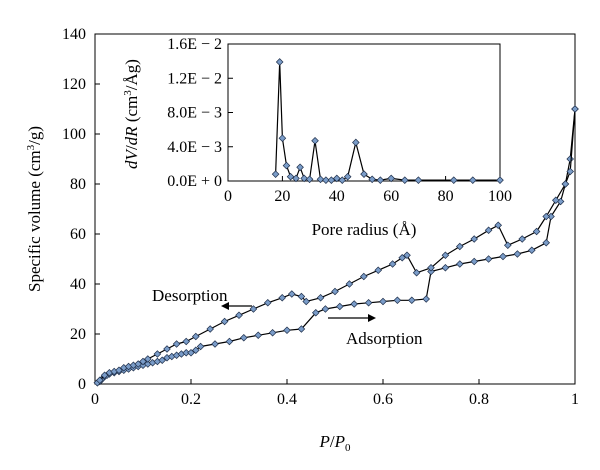 The image size is (600, 470). Describe the element at coordinates (335, 393) in the screenshot. I see `main-x-axis: 0 0.2 0.4 0.6 0.8 1` at that location.